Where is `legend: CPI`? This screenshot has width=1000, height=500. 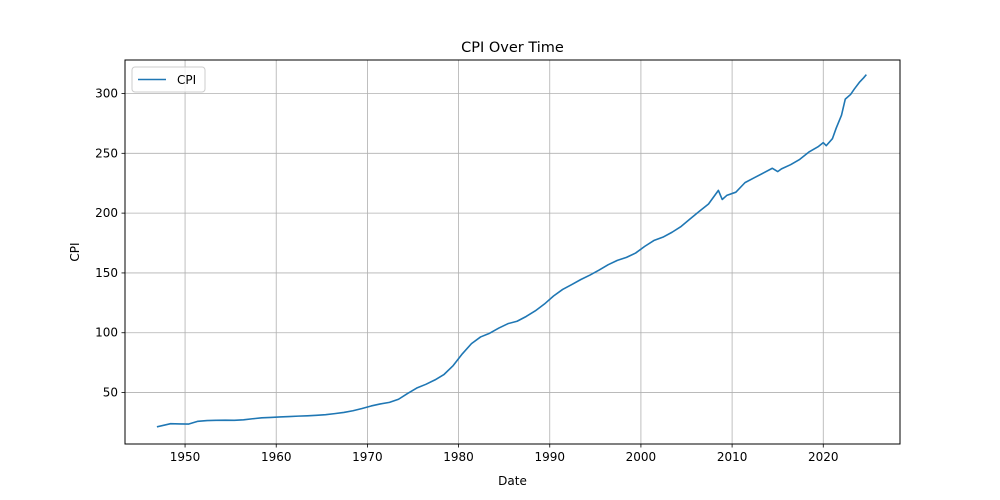
legend: CPI is located at coordinates (168, 79).